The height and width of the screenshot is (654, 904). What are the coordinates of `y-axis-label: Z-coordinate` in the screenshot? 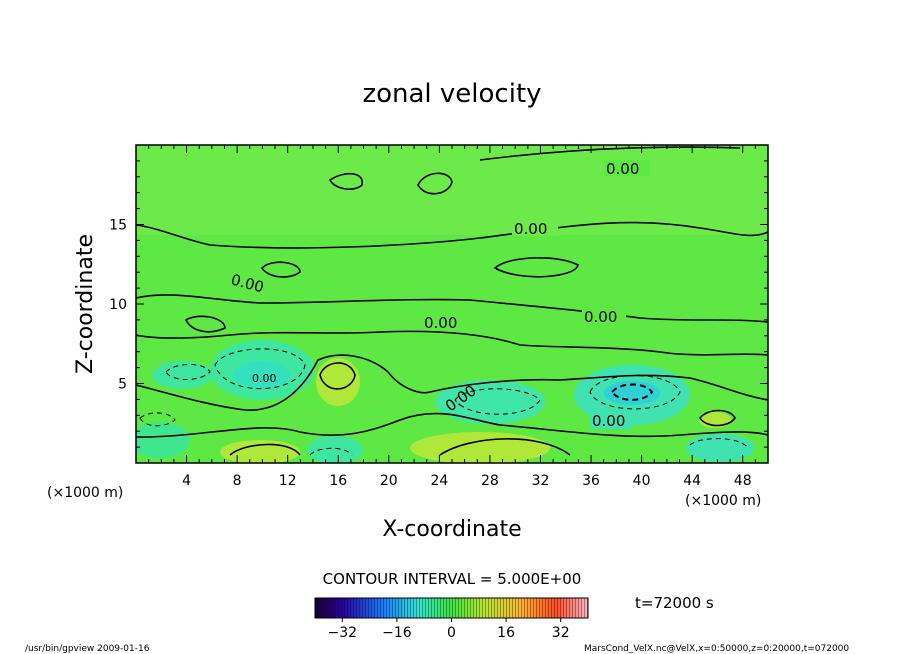 It's located at (85, 304).